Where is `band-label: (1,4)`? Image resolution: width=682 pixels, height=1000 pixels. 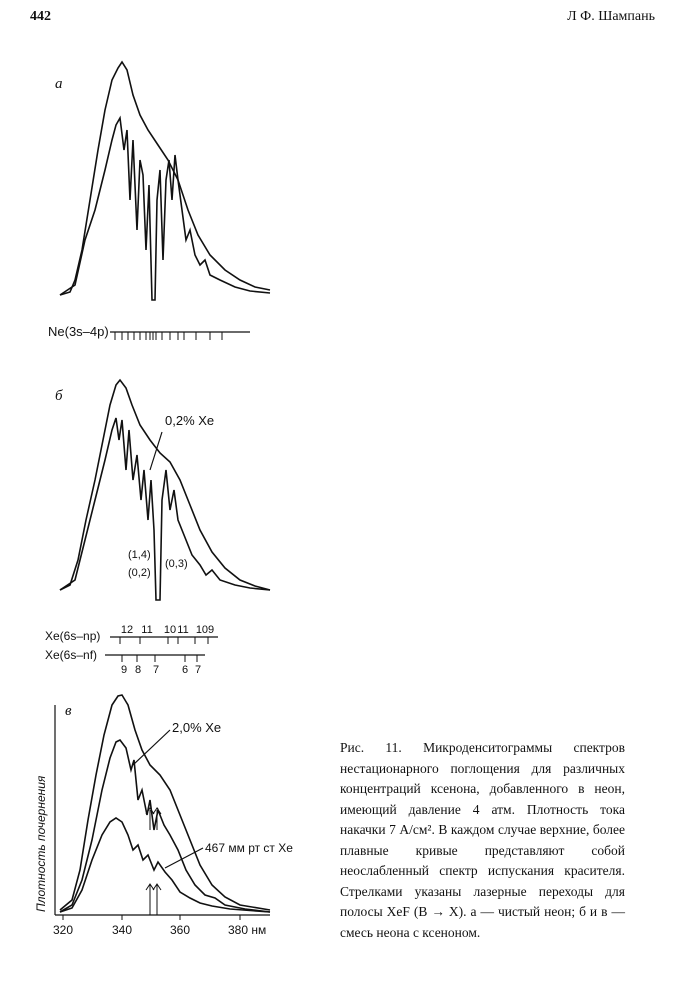
band-label: (1,4) is located at coordinates (139, 555).